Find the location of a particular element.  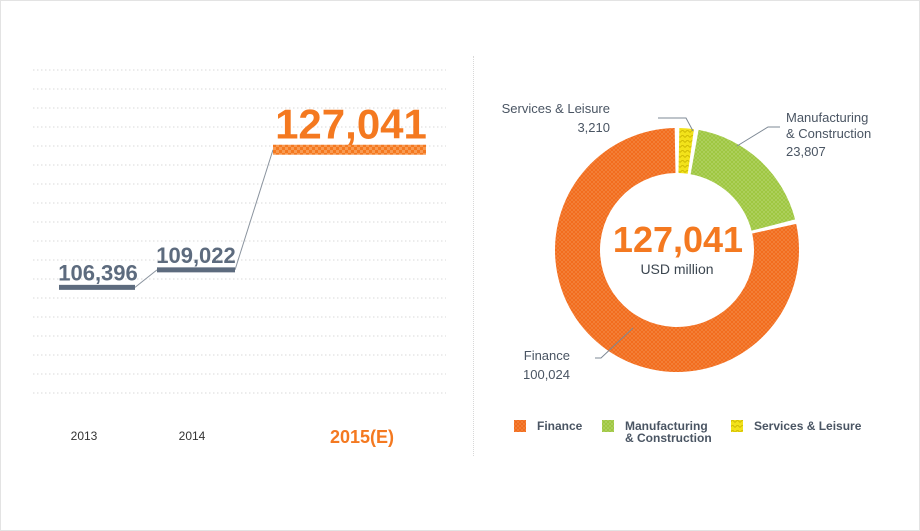

x-axis-labels: 2013 2014 2015(E) is located at coordinates (232, 437).